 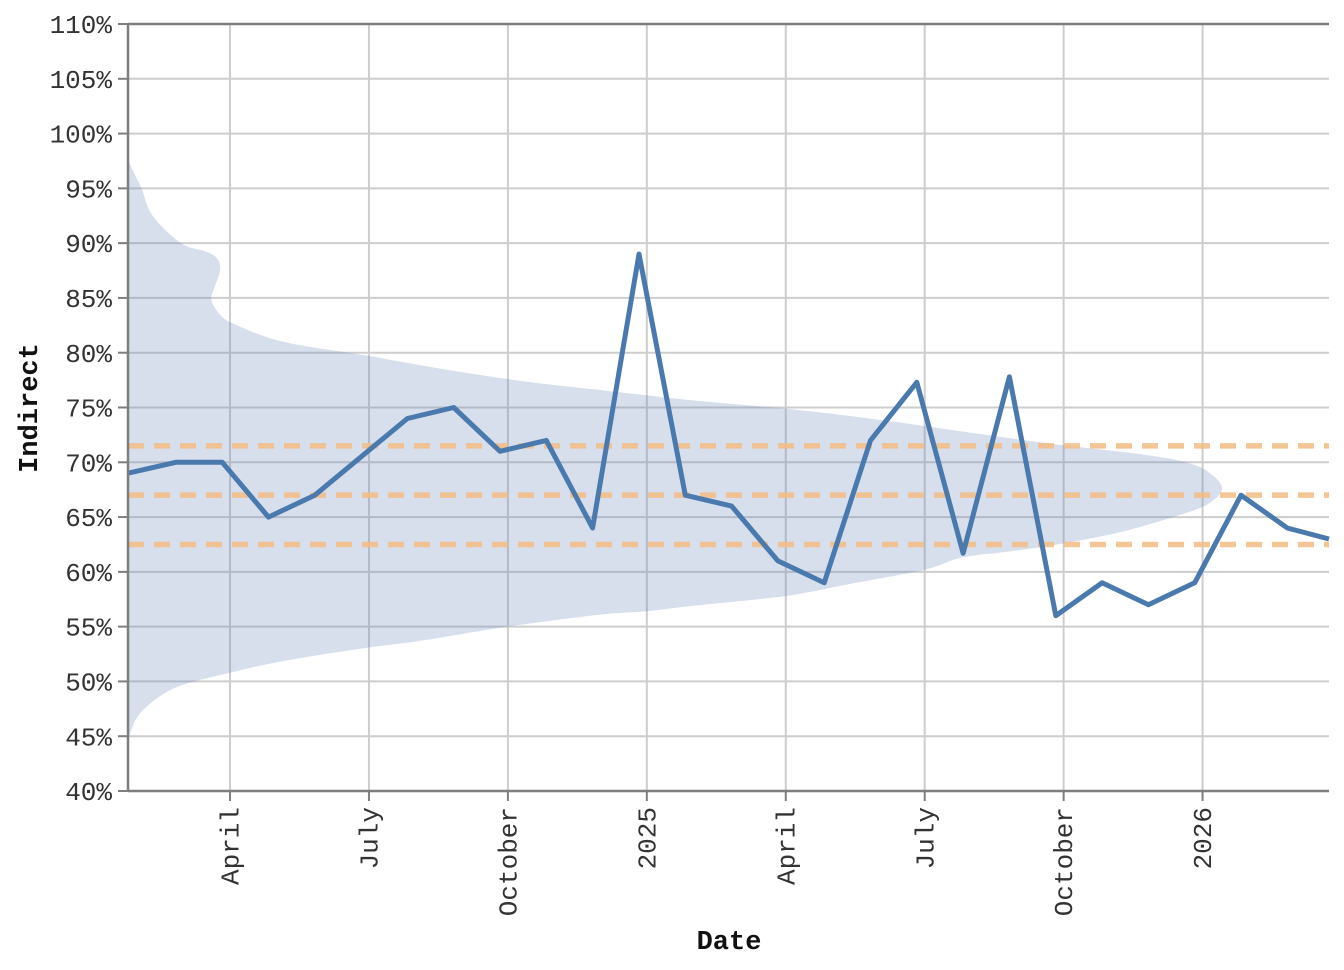 What do you see at coordinates (88, 410) in the screenshot?
I see `y-tick-label: 75%` at bounding box center [88, 410].